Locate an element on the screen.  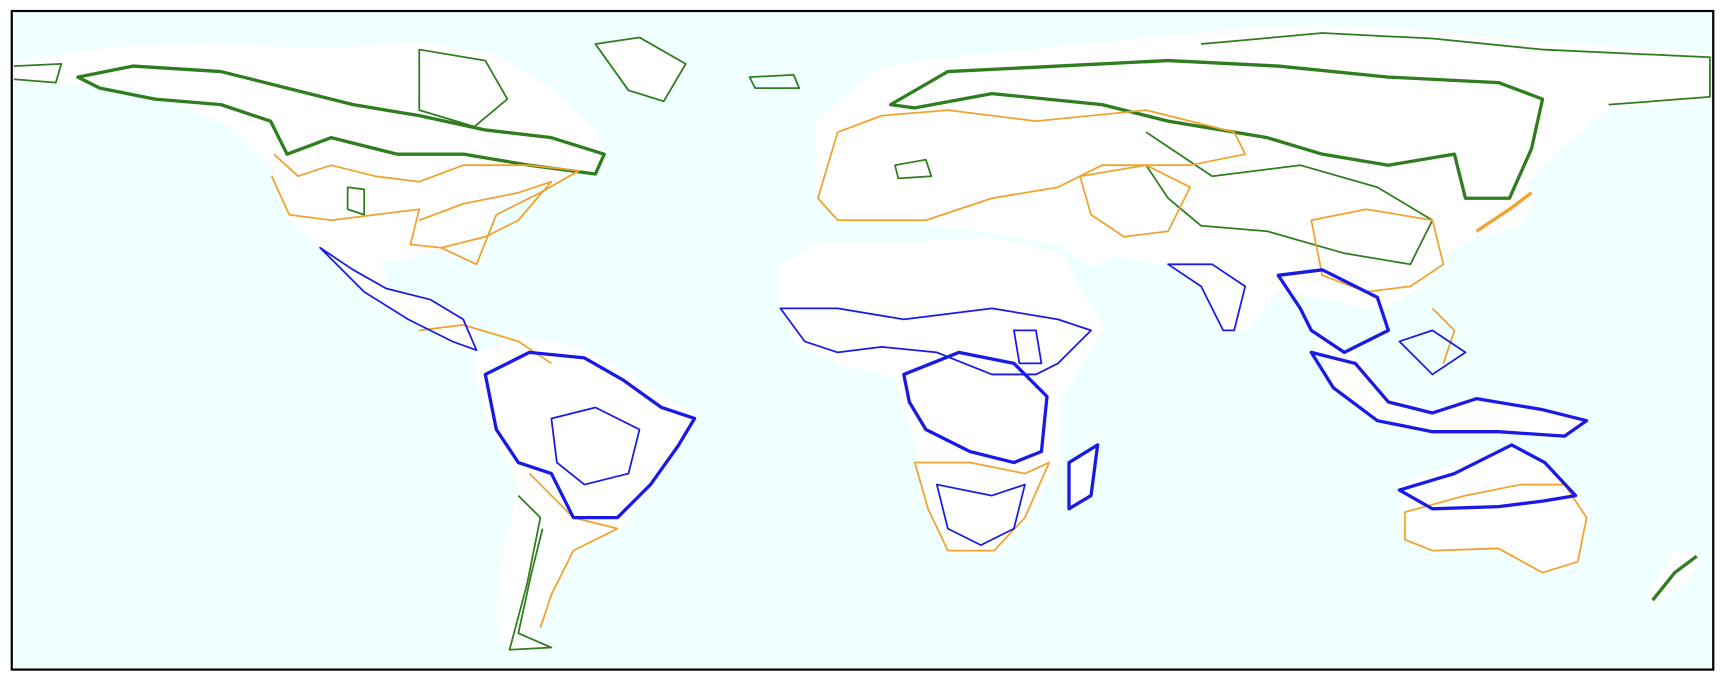
new-zealand is located at coordinates (1675, 579).